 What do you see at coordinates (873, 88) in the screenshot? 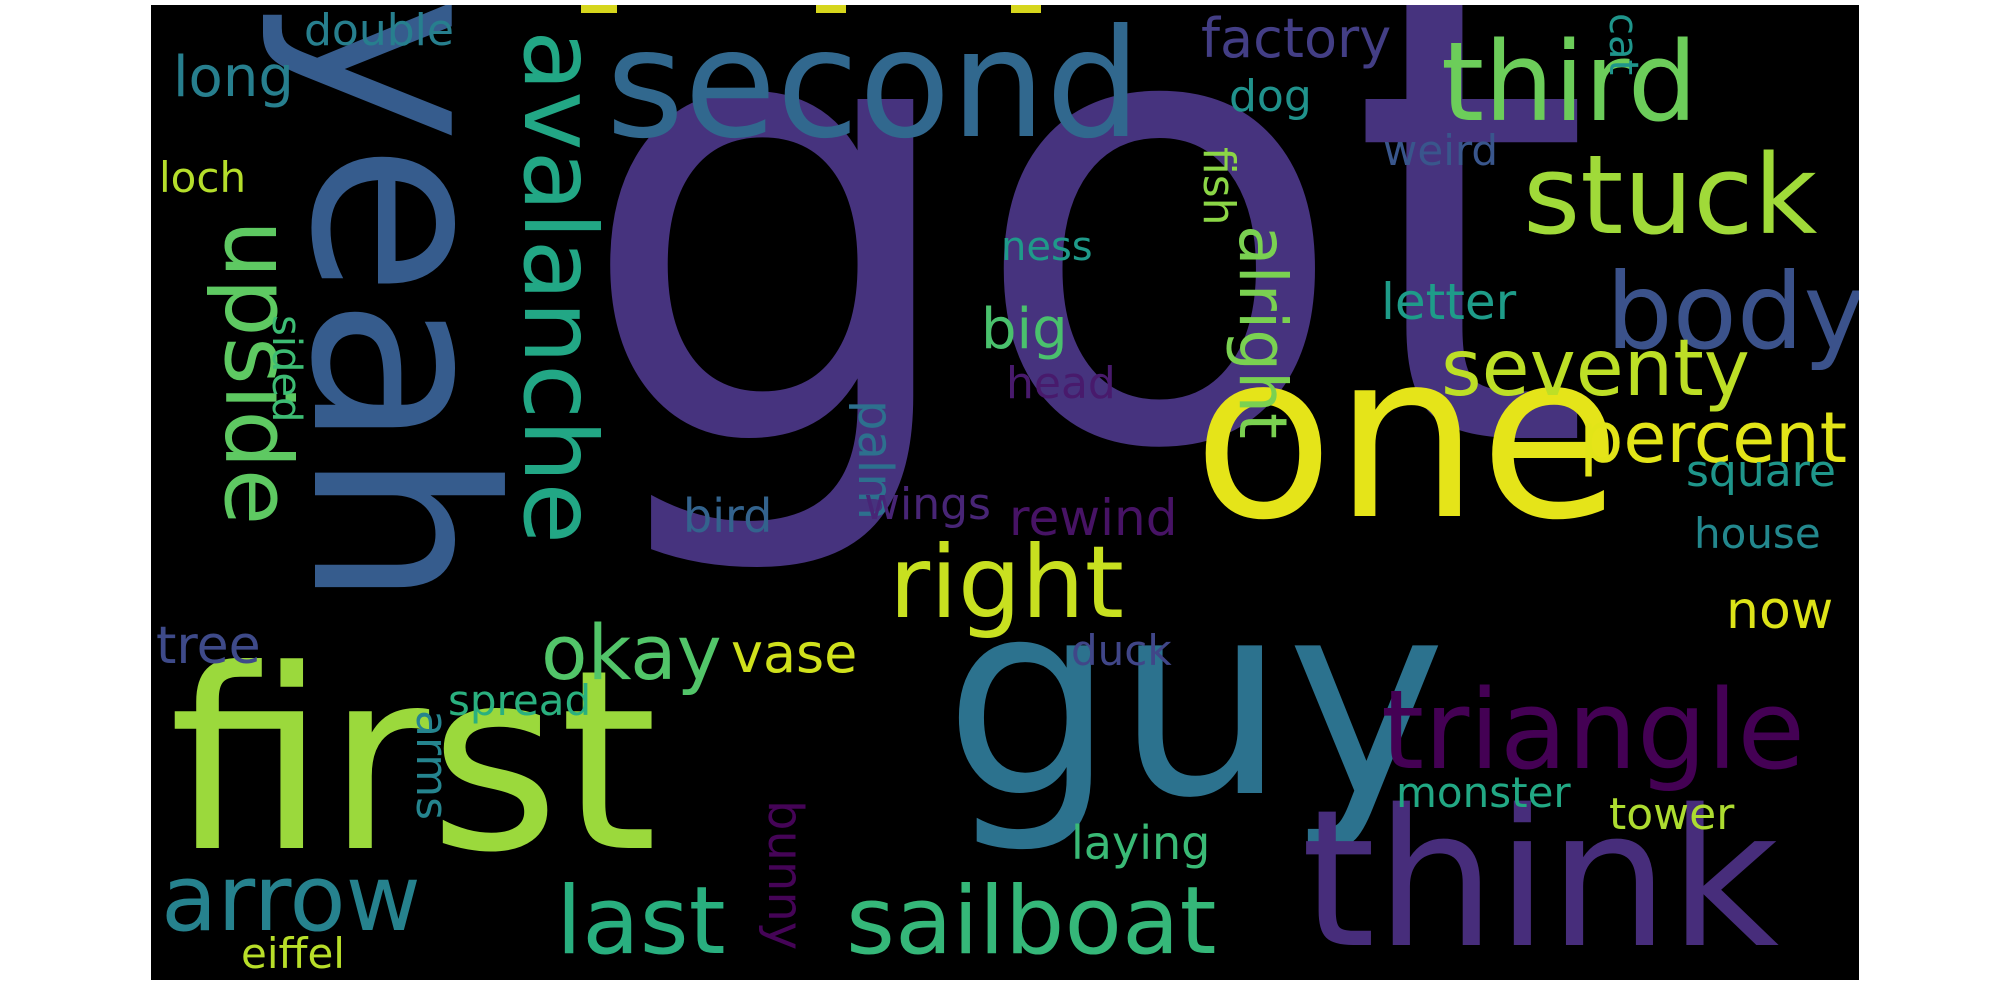
I see `word-second: second` at bounding box center [873, 88].